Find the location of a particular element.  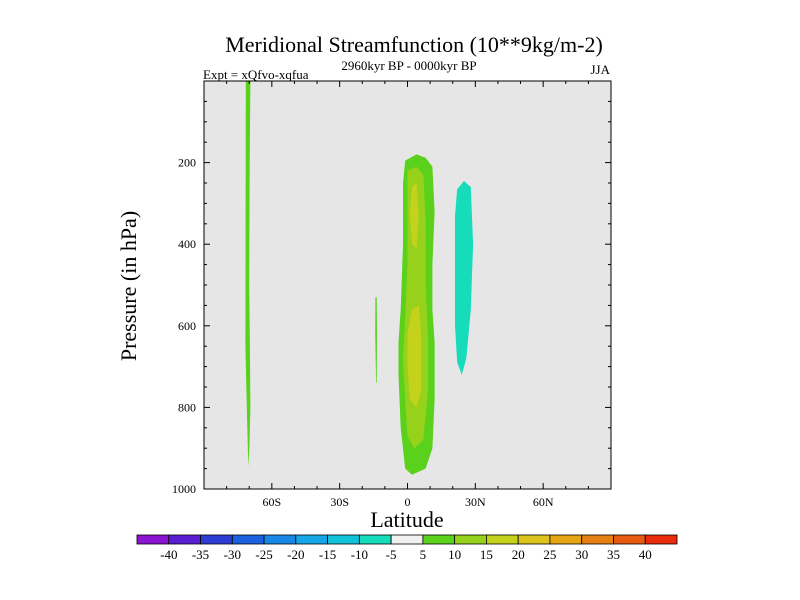

y-tick-label: 200 is located at coordinates (187, 163).